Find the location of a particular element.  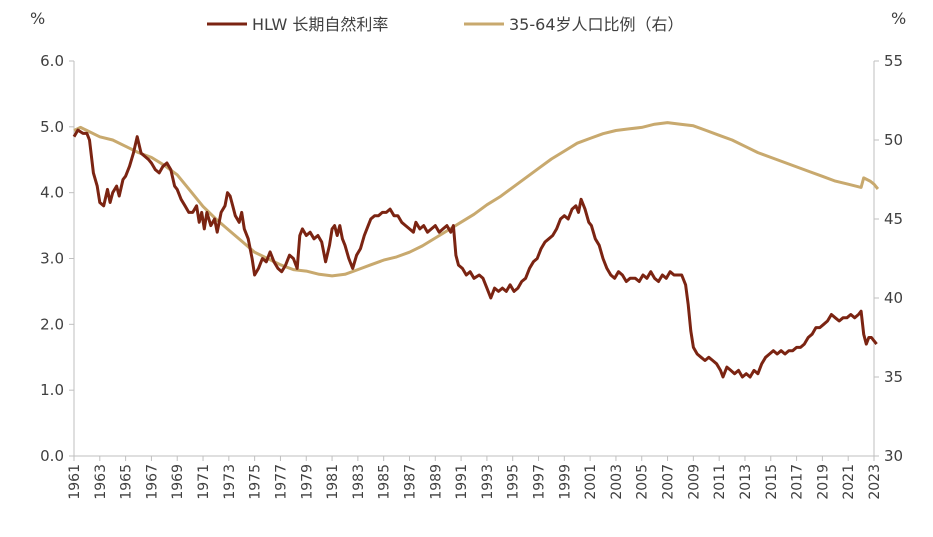

left-tick-label: 4.0 is located at coordinates (52, 193).